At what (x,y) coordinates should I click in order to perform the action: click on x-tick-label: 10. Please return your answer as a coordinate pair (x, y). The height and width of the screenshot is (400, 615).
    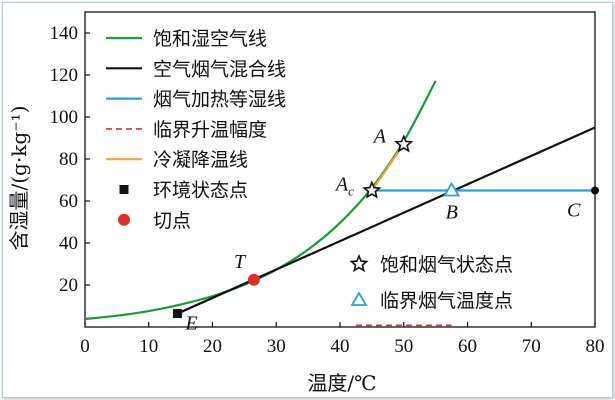
    Looking at the image, I should click on (148, 346).